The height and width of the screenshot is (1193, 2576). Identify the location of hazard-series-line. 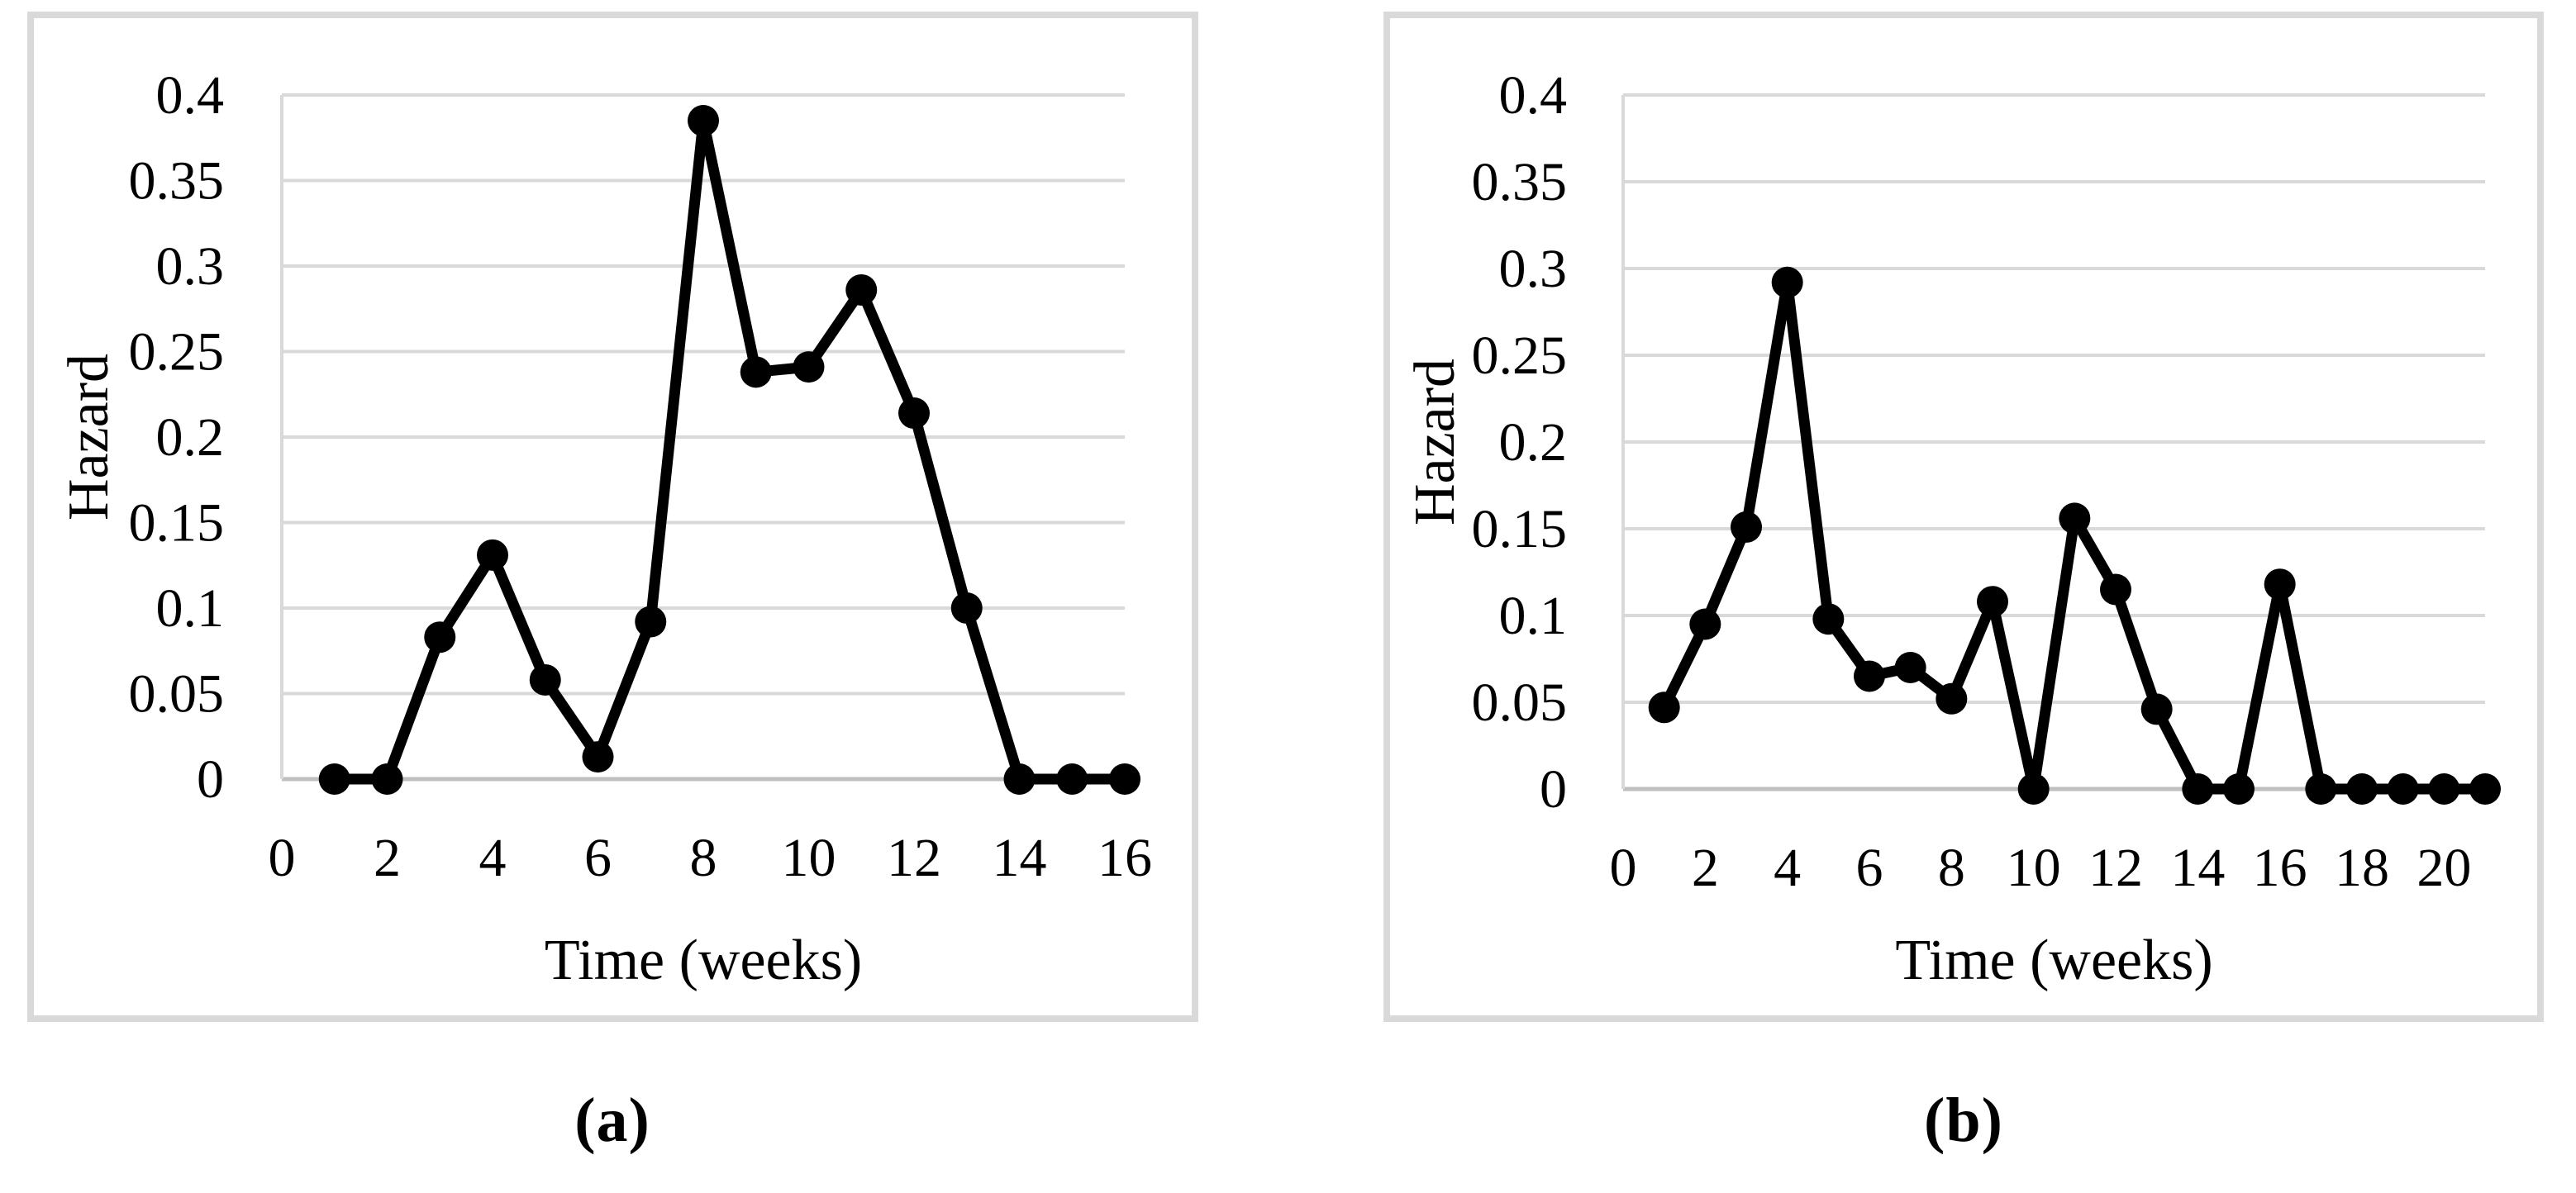
(2075, 536).